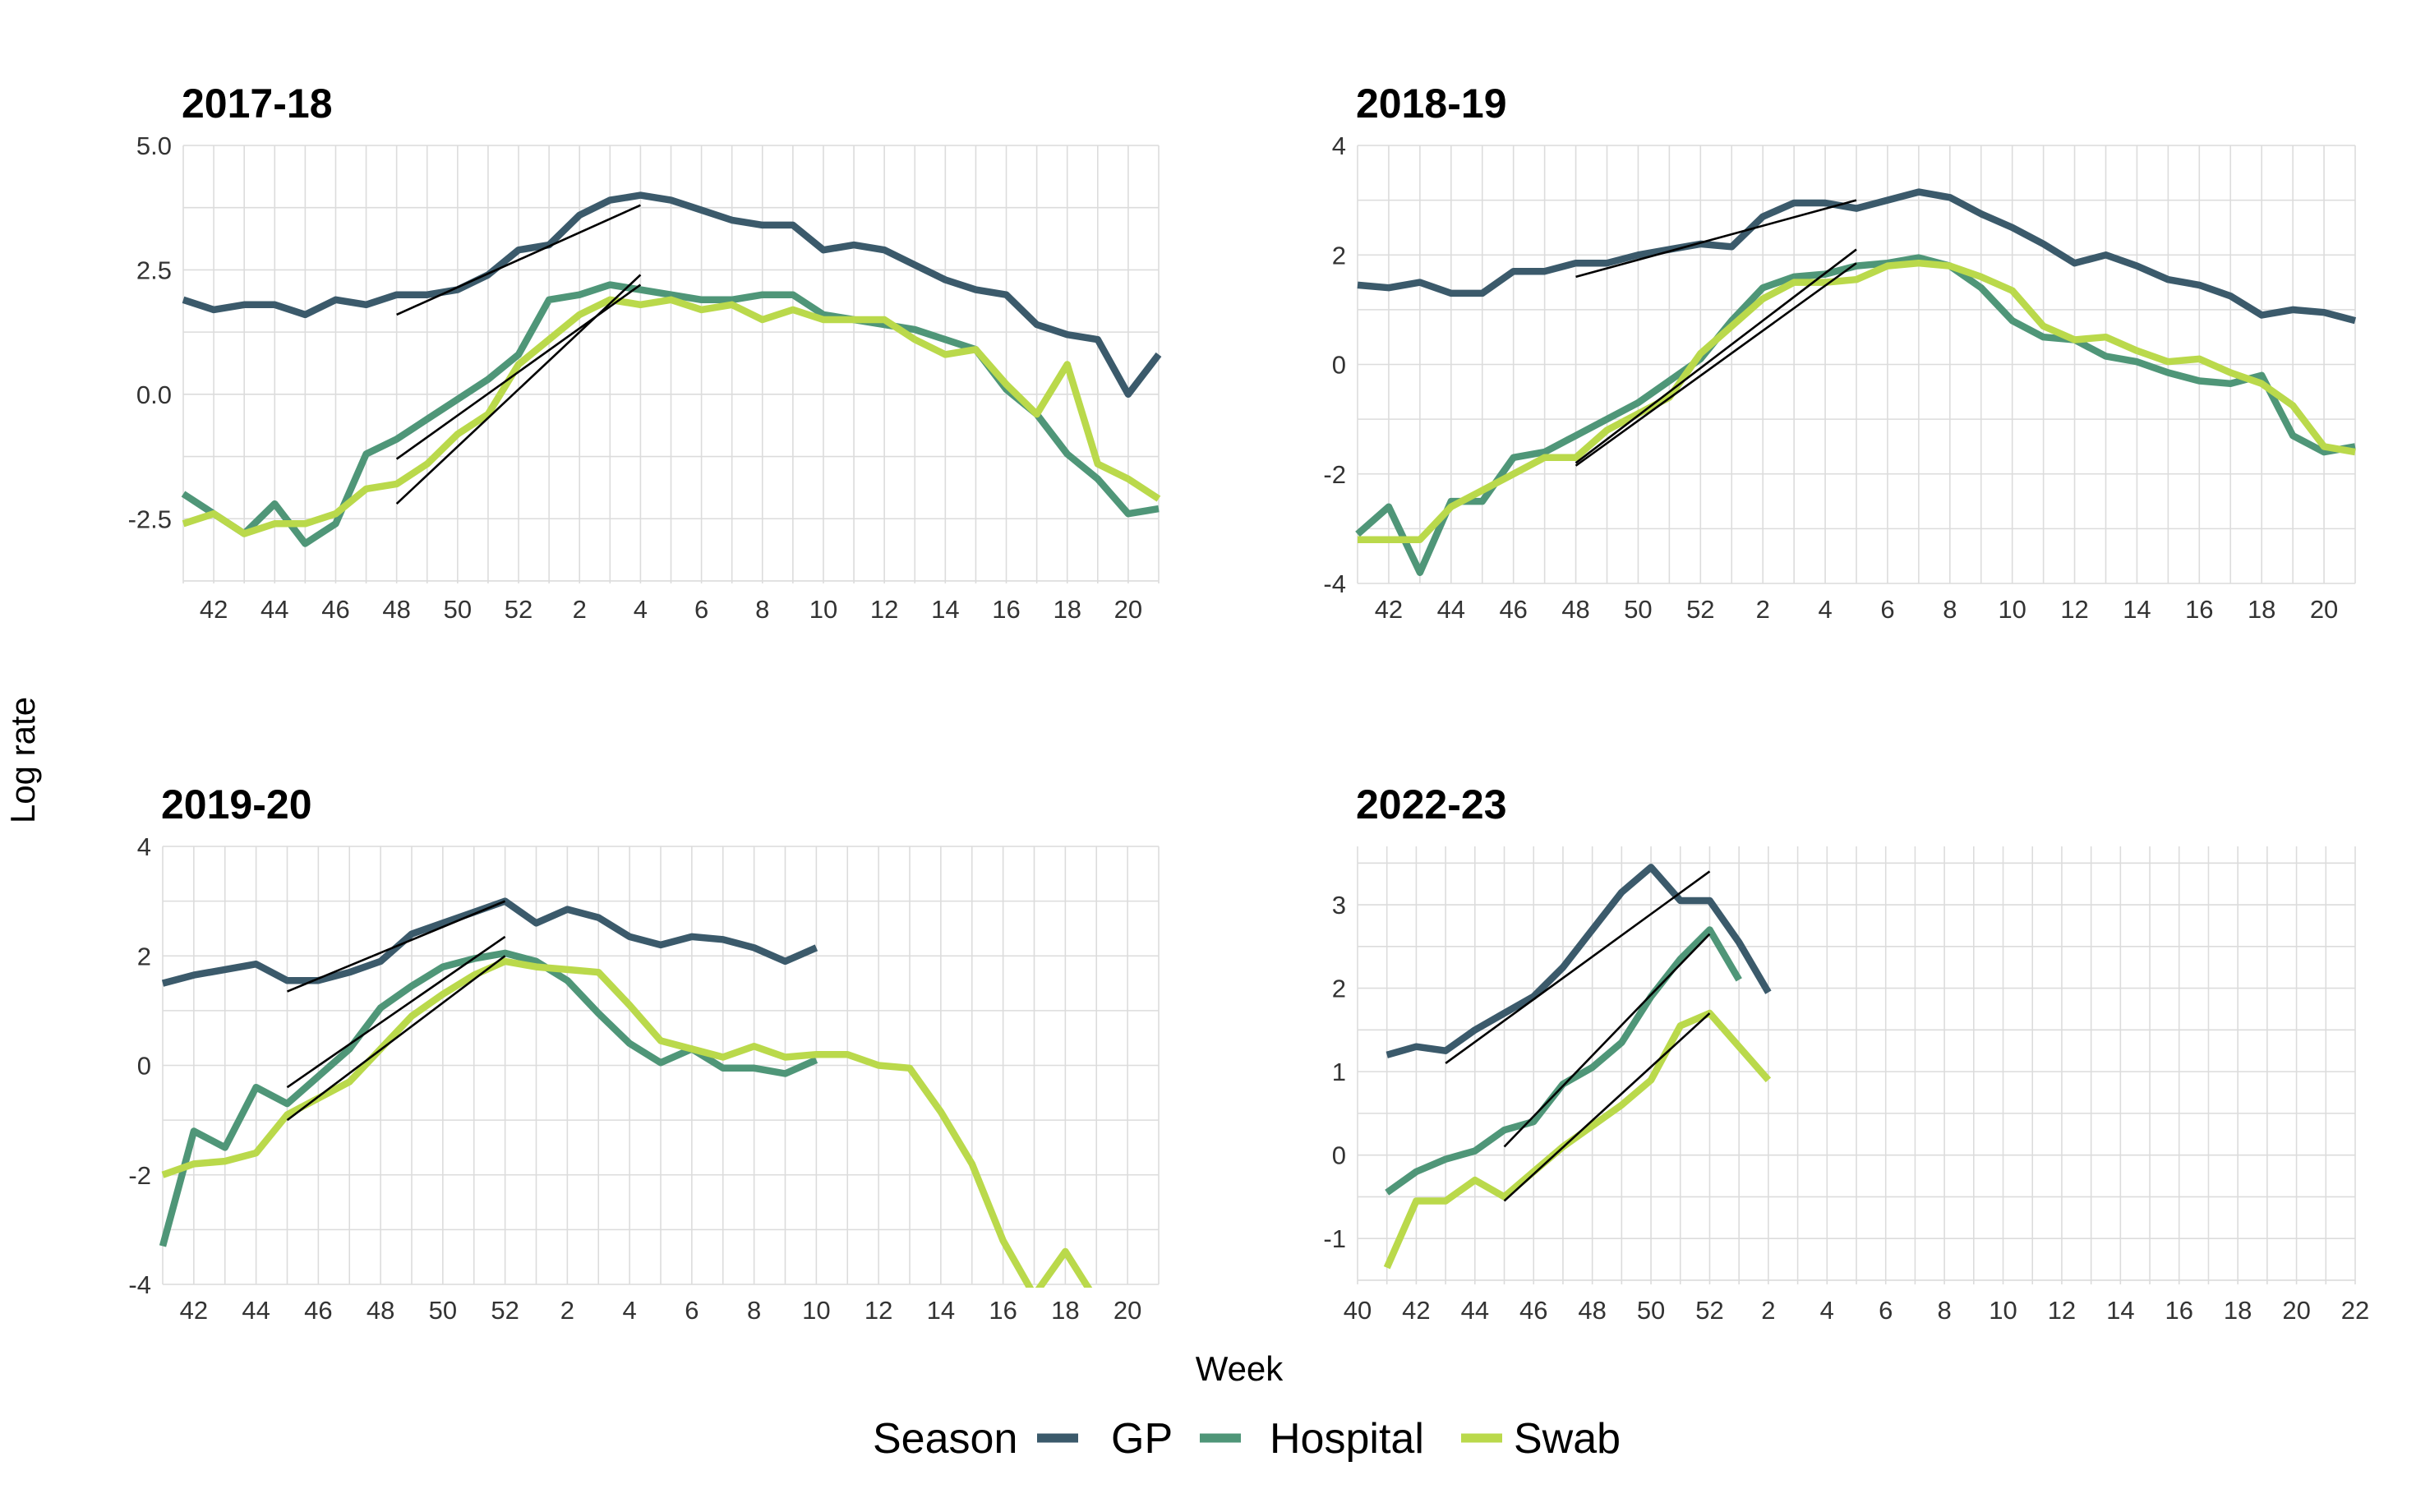 The height and width of the screenshot is (1512, 2416). What do you see at coordinates (154, 146) in the screenshot?
I see `y-tick-label: 5.0` at bounding box center [154, 146].